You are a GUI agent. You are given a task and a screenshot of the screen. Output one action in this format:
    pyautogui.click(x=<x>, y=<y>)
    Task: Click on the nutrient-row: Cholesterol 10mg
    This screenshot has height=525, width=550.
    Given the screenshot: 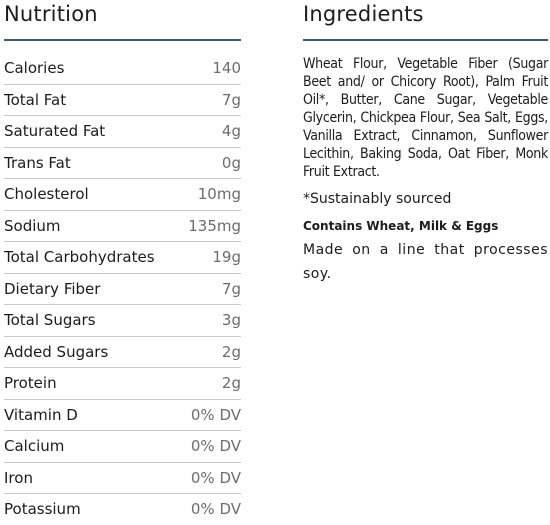 What is the action you would take?
    pyautogui.click(x=122, y=195)
    